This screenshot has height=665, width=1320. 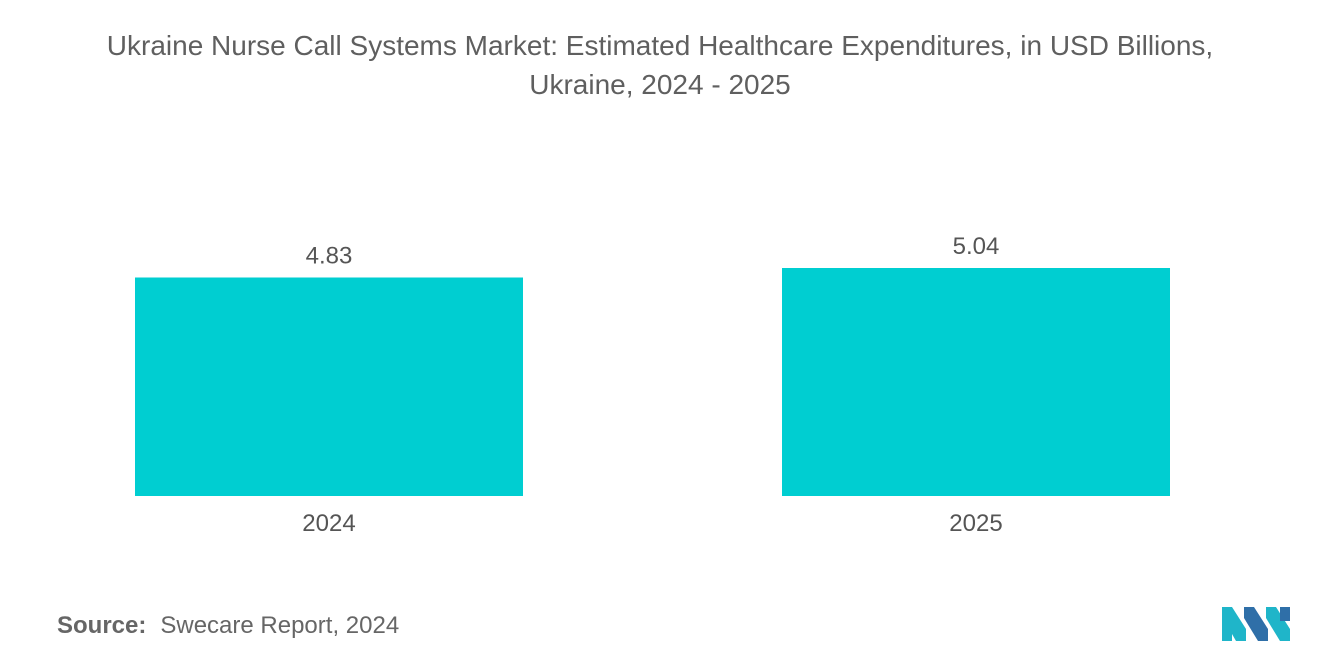 I want to click on logo-bar-right, so click(x=1285, y=614).